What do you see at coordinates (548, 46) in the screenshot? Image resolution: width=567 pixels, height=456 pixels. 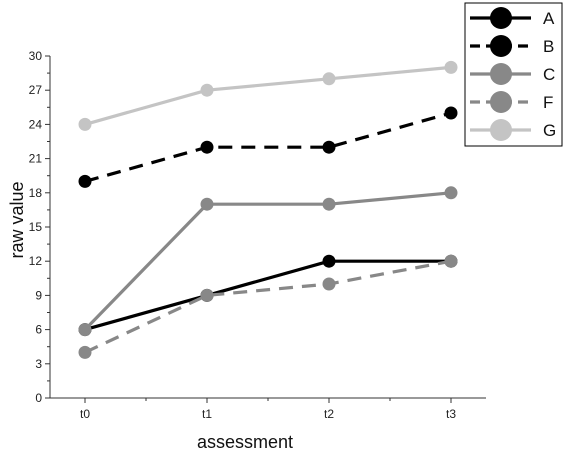 I see `legend-label-B: B` at bounding box center [548, 46].